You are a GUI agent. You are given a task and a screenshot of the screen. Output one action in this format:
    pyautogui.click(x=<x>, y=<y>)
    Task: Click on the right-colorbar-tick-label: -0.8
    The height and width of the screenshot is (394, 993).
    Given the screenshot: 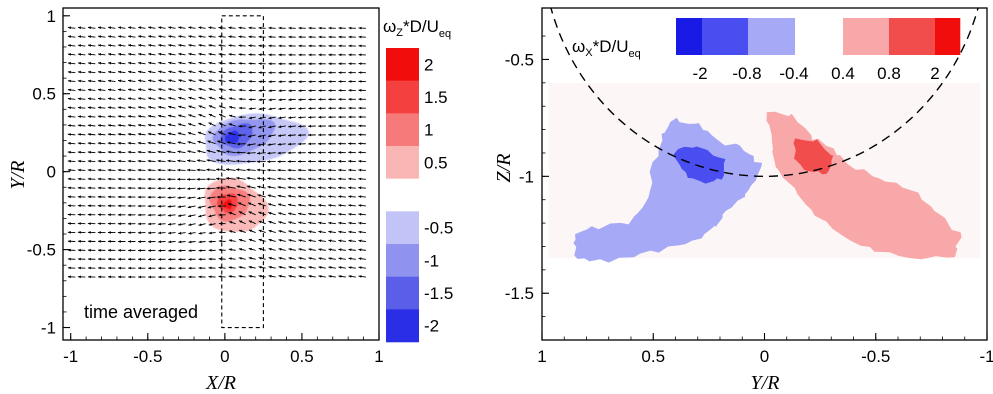 What is the action you would take?
    pyautogui.click(x=746, y=73)
    